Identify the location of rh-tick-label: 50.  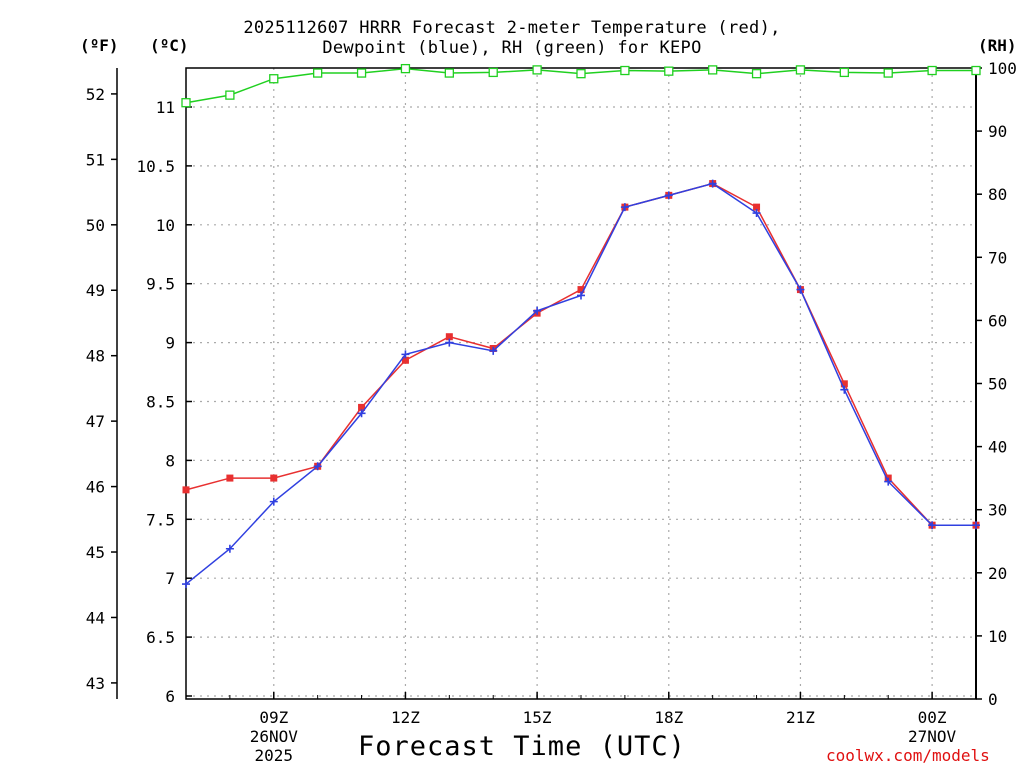
(997, 384).